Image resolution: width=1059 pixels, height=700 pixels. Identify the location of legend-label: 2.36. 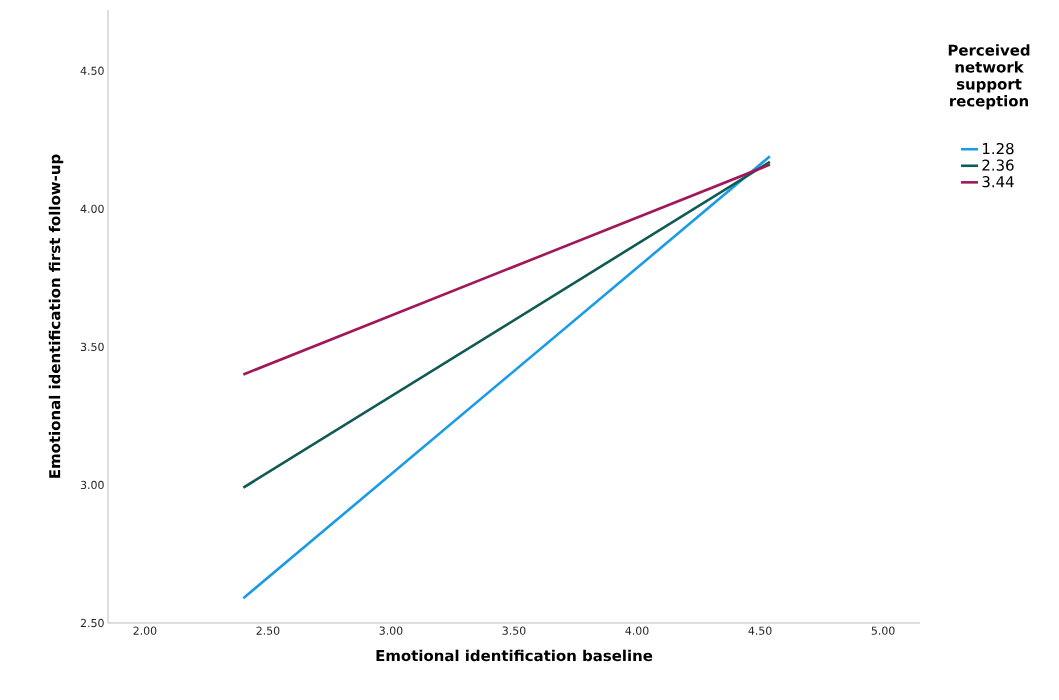
(998, 165).